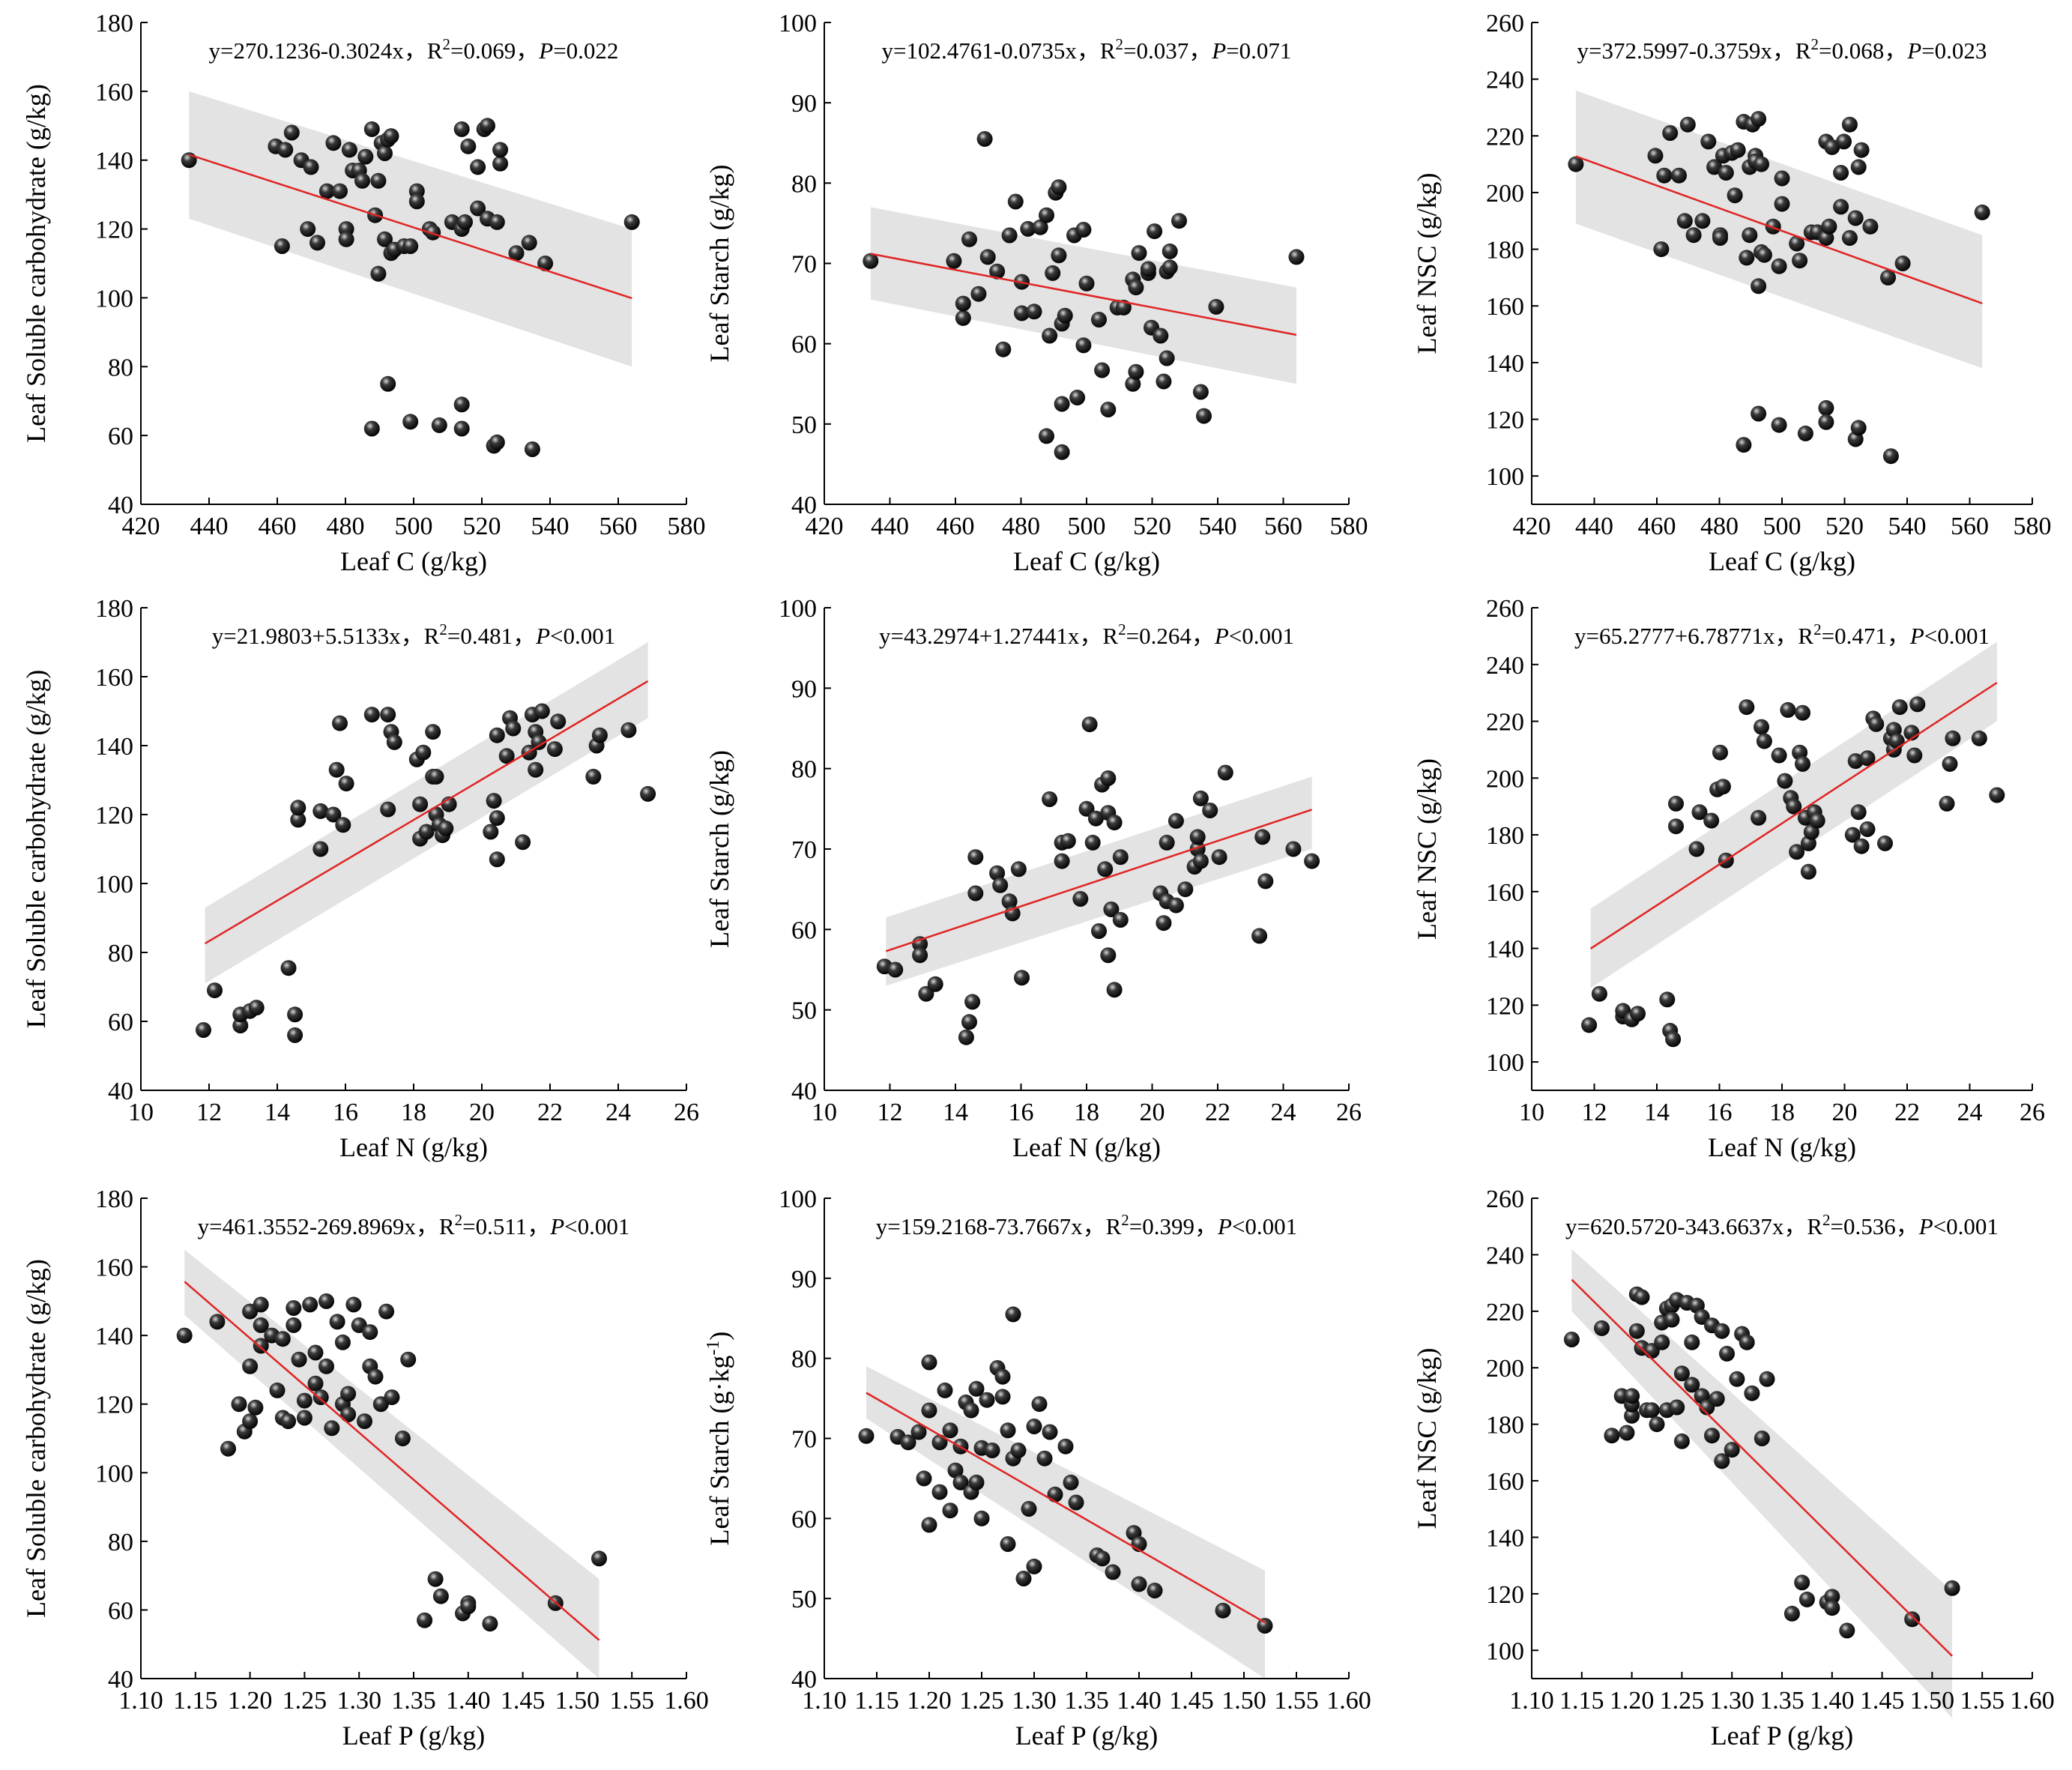 The image size is (2072, 1770). What do you see at coordinates (1505, 137) in the screenshot?
I see `y-tick-label: 220` at bounding box center [1505, 137].